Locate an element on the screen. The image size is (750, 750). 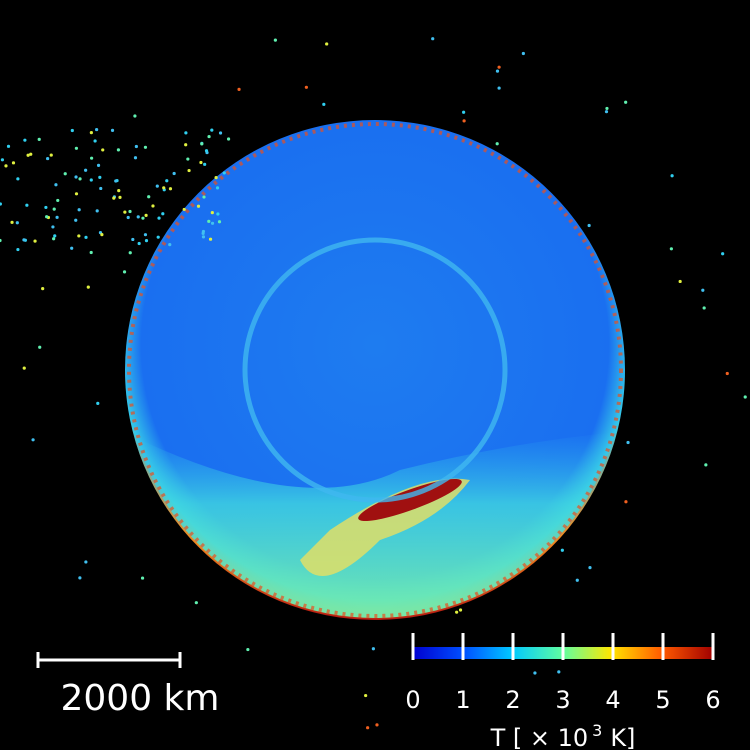
colorbar-tick-label: 5 is located at coordinates (662, 700).